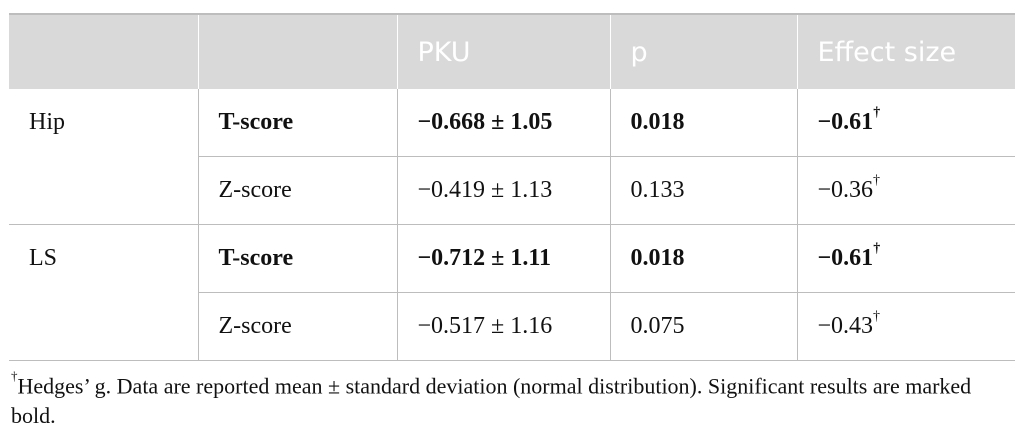 This screenshot has height=444, width=1025. I want to click on footnote-dagger-mark: †, so click(14, 375).